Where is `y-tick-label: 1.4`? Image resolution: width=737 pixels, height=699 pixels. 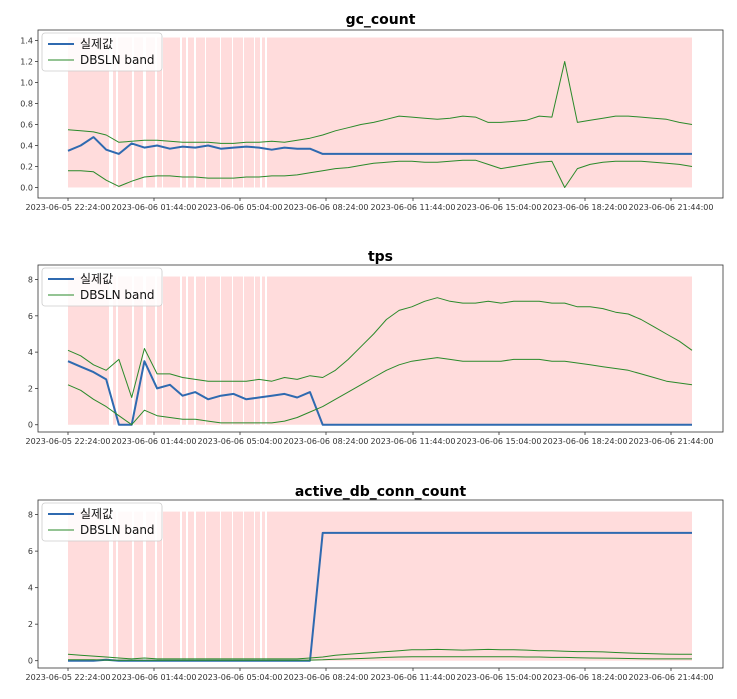
y-tick-label: 1.4 is located at coordinates (26, 41).